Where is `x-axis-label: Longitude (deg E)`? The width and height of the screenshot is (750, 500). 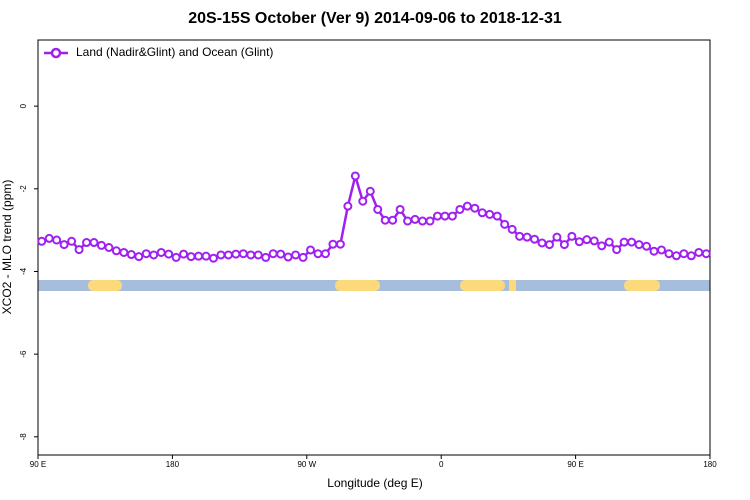 x-axis-label: Longitude (deg E) is located at coordinates (374, 483).